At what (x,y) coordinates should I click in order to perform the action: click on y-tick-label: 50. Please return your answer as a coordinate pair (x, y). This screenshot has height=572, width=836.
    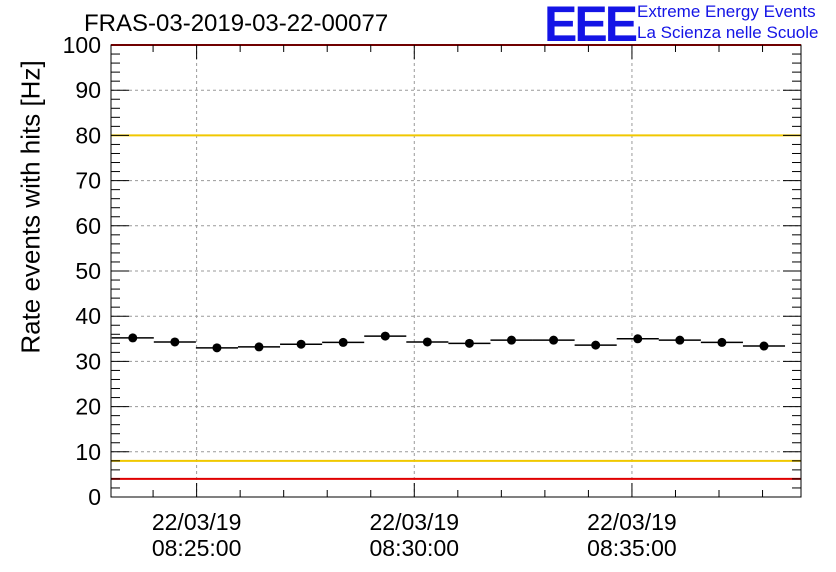
    Looking at the image, I should click on (88, 271).